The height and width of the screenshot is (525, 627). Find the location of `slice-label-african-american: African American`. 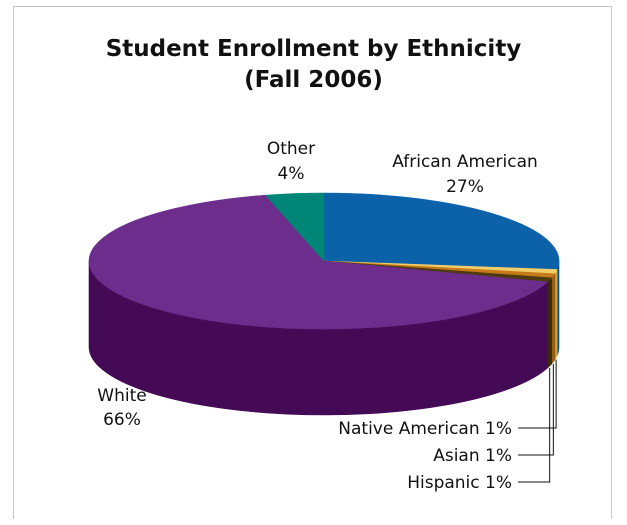

slice-label-african-american: African American is located at coordinates (465, 162).